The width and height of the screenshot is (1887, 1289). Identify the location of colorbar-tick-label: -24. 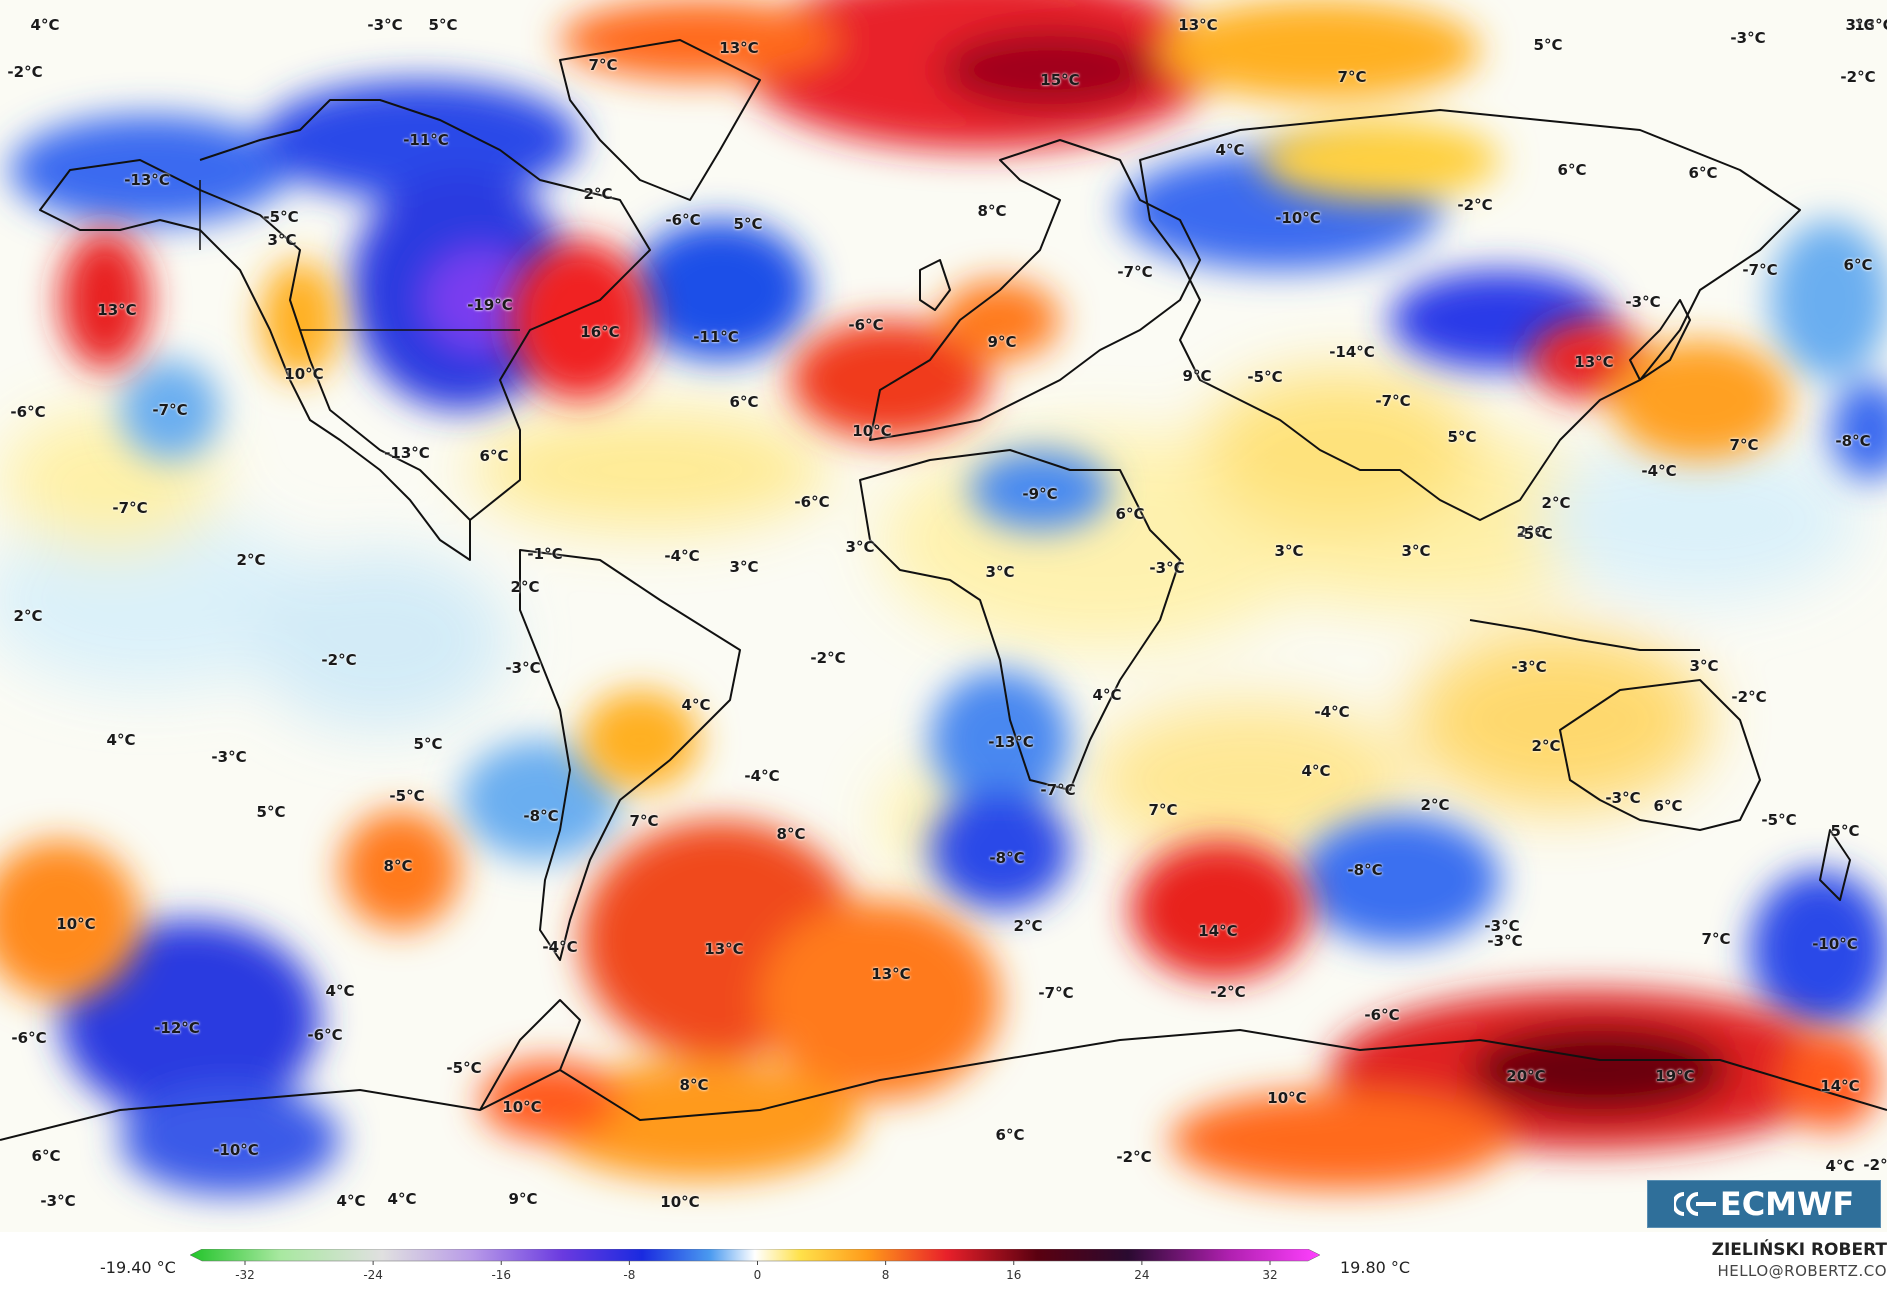
(373, 1275).